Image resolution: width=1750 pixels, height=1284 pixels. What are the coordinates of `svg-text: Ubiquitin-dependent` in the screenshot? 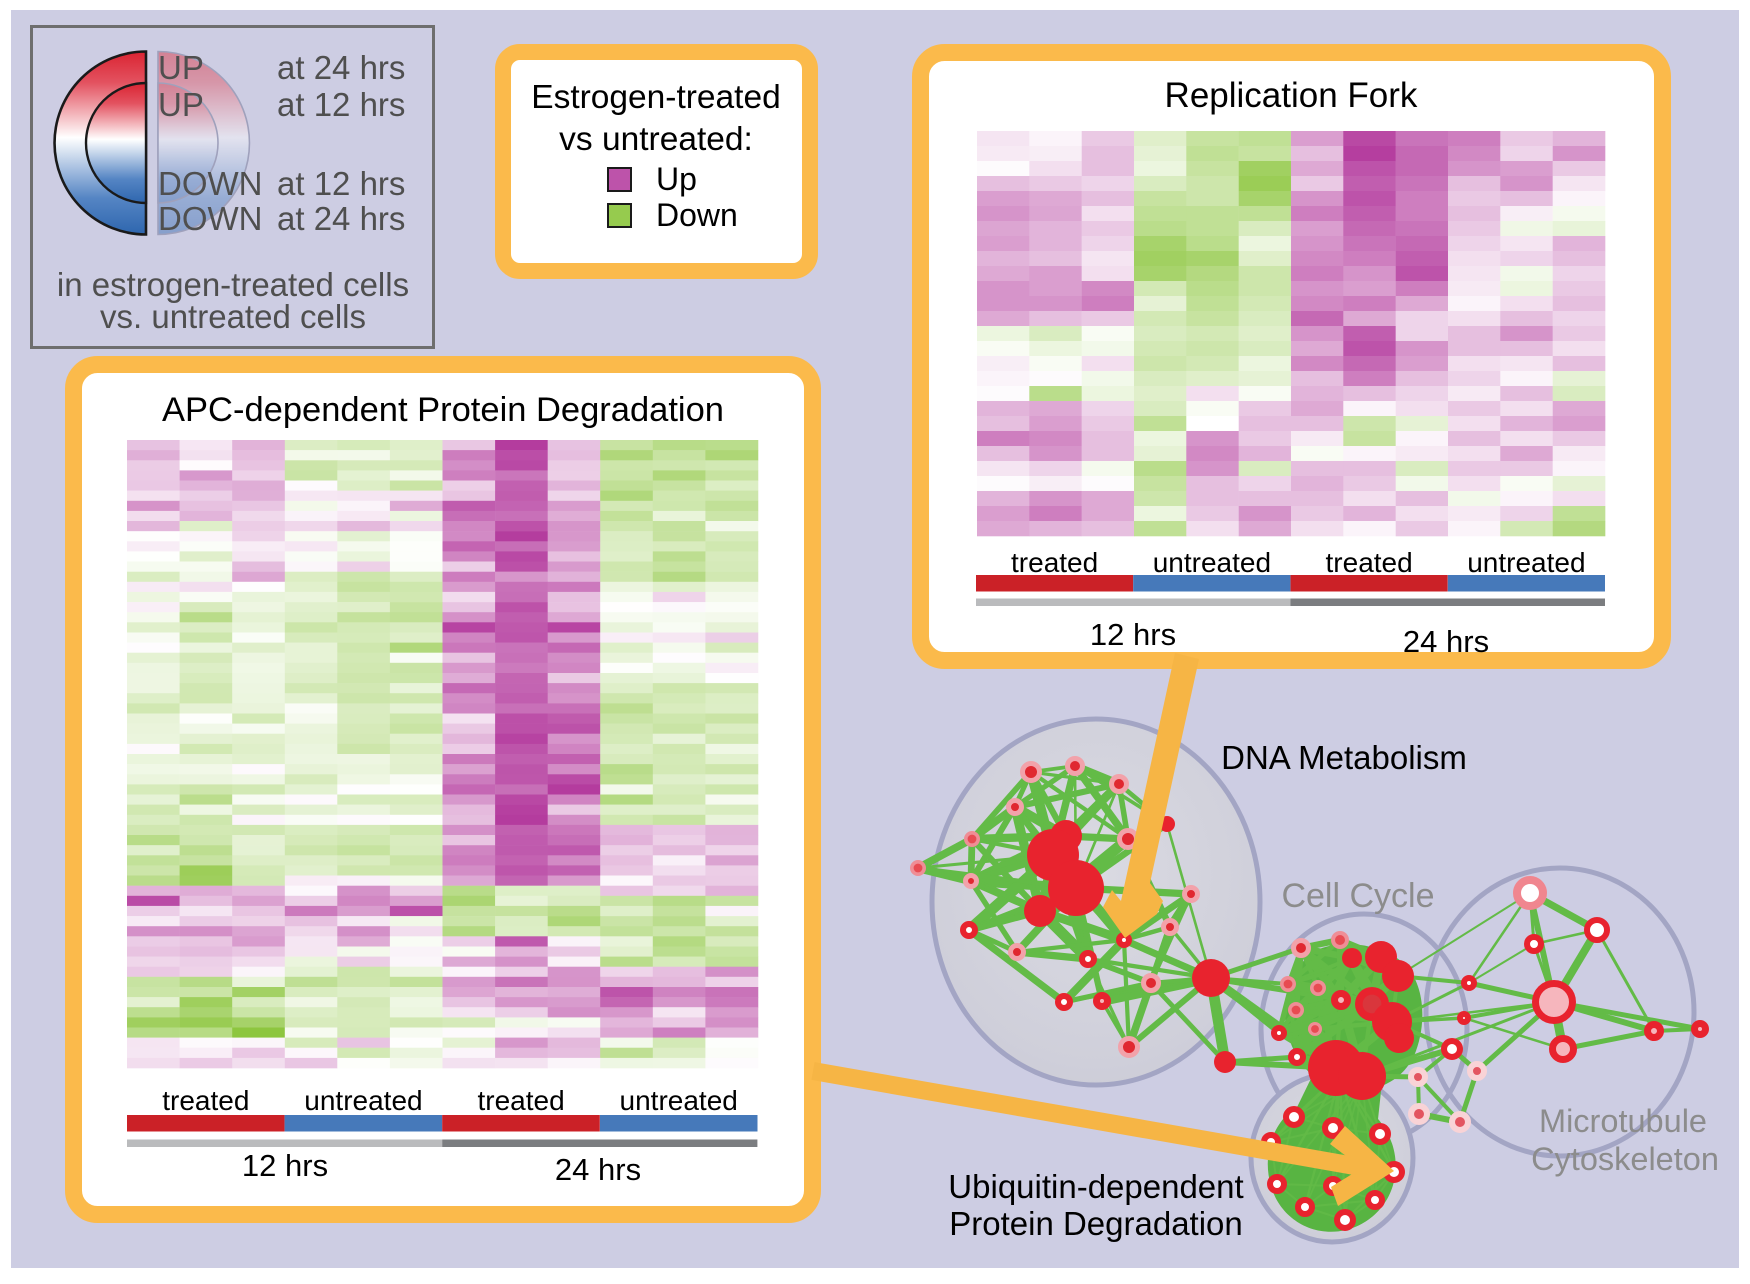 It's located at (1095, 1186).